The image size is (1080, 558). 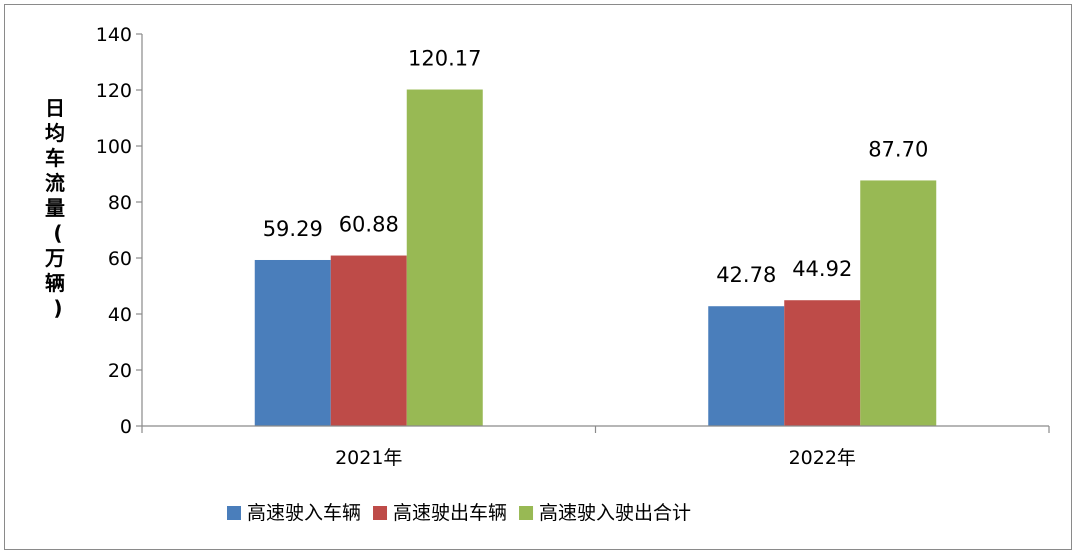 I want to click on y-axis-label-text: 日均车流量(万辆), so click(x=54, y=208).